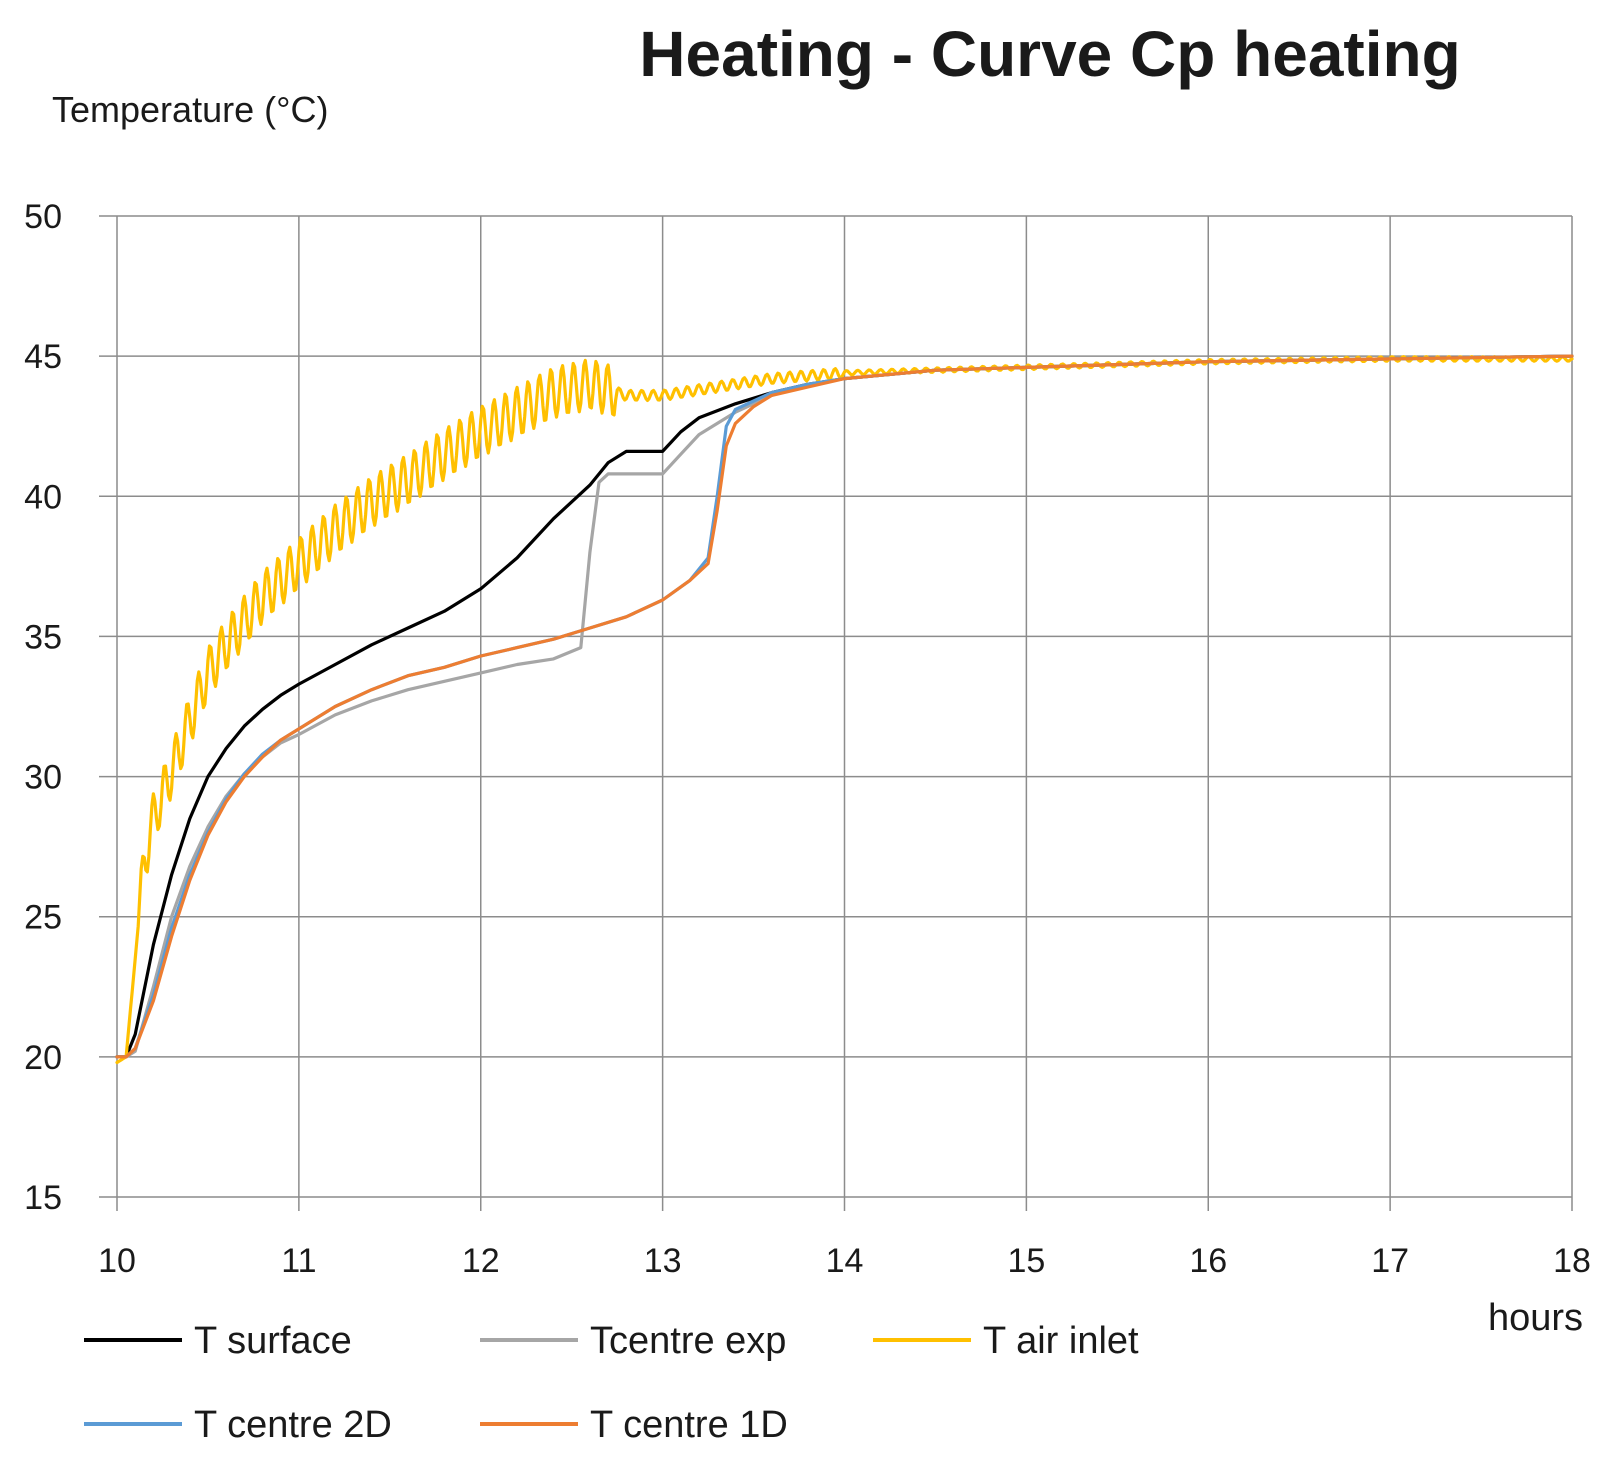 The height and width of the screenshot is (1475, 1616). I want to click on legend-label: T air inlet, so click(1061, 1341).